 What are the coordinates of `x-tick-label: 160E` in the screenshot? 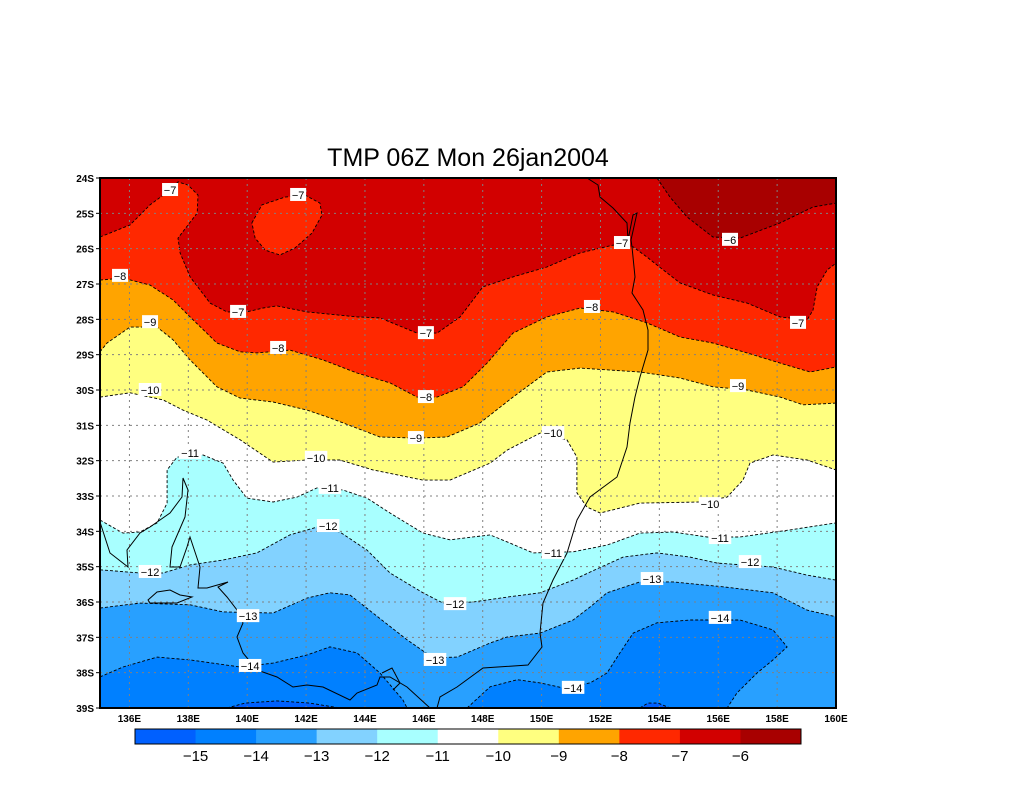 It's located at (836, 719).